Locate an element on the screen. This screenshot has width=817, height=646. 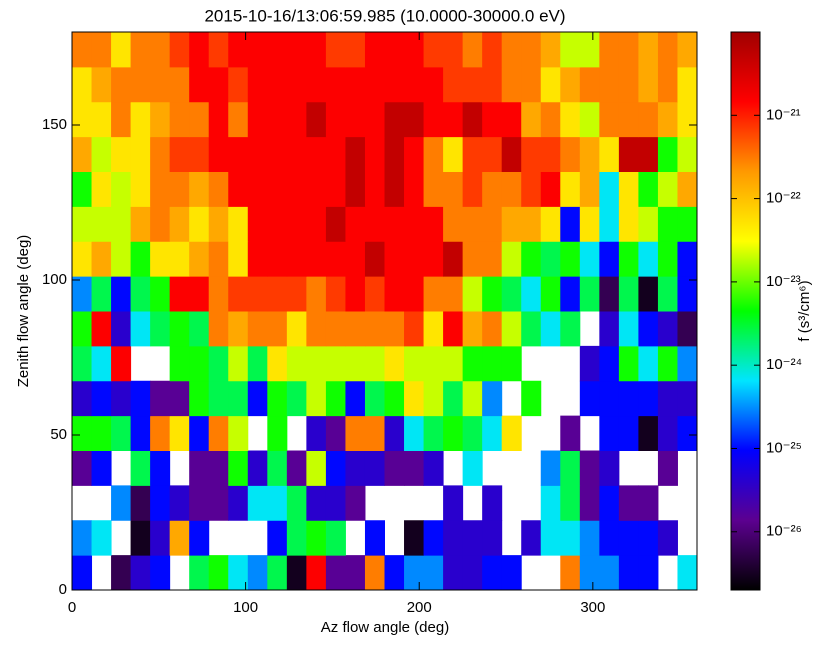
y-tick-label: 150 is located at coordinates (54, 124).